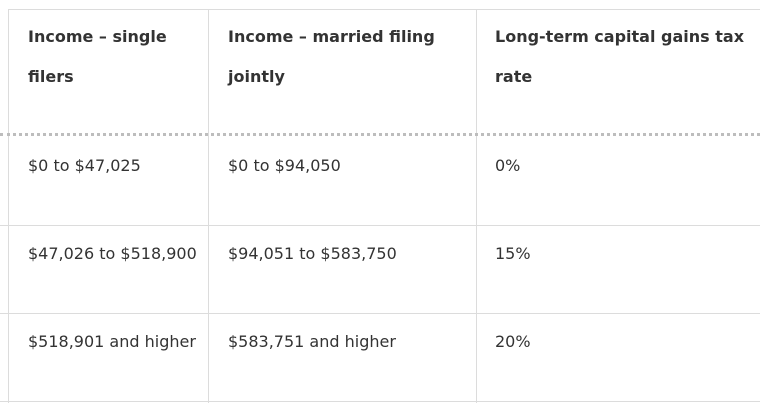 This screenshot has width=760, height=403. Describe the element at coordinates (331, 56) in the screenshot. I see `header-married-filing-jointly: Income – married filing jointly` at that location.